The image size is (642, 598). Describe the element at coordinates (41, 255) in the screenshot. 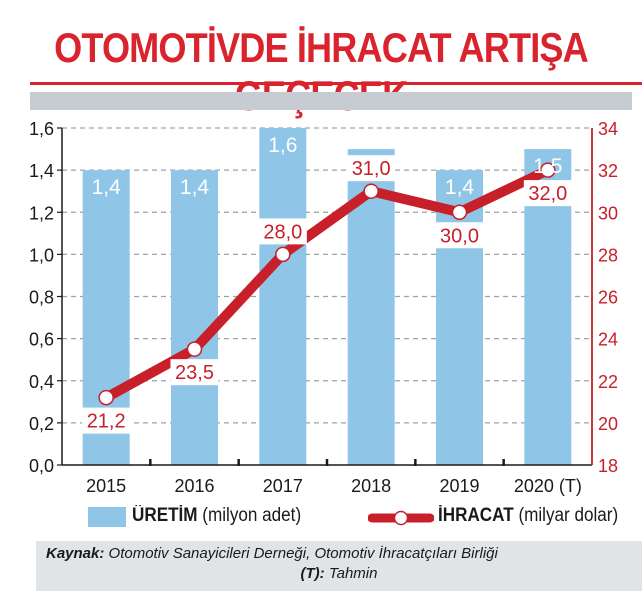

I see `y-left-tick-label: 1,0` at that location.